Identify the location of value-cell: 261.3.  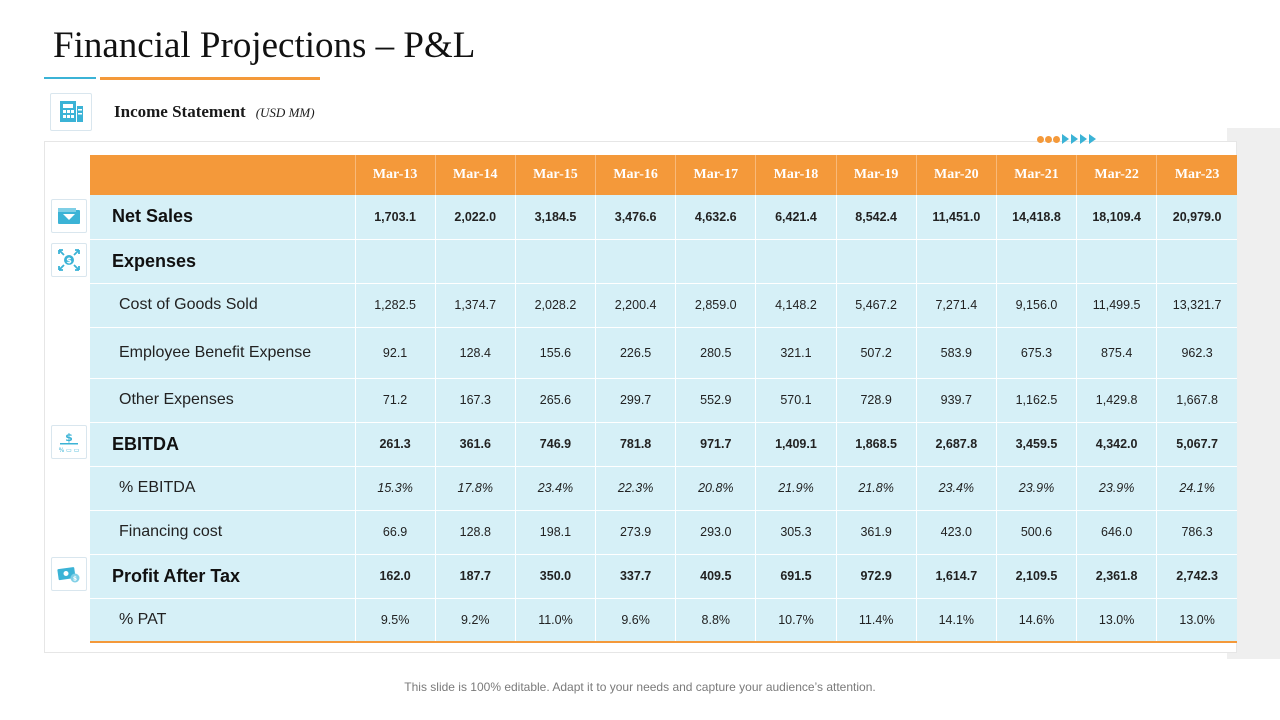
(395, 444).